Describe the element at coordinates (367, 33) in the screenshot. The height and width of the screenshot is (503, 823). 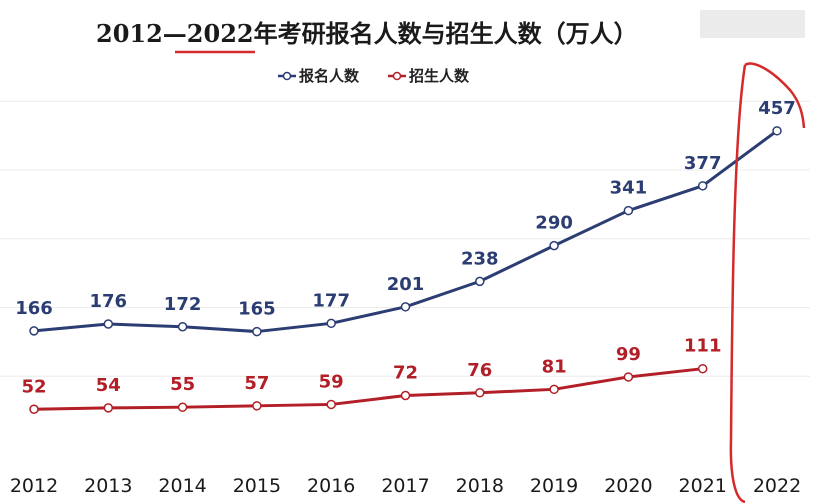
I see `chart-title: 2012—2022年考研报名人数与招生人数（万人）` at that location.